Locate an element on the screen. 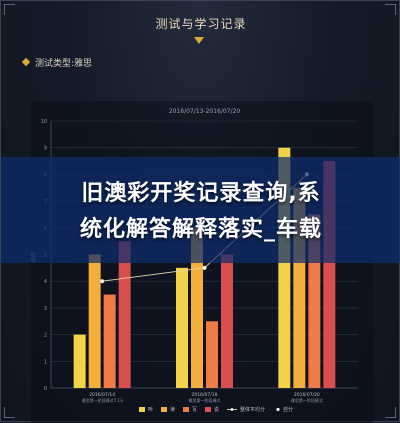  x-tick-label: 2016/07/14 is located at coordinates (102, 395).